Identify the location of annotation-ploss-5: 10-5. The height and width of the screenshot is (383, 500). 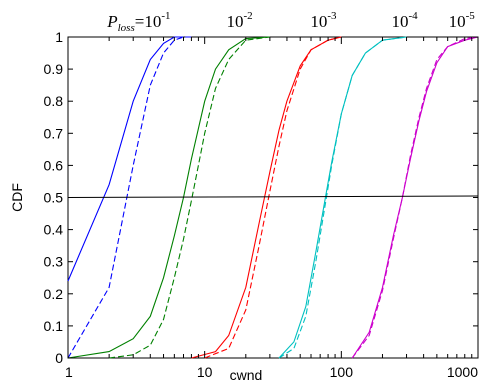
(462, 20).